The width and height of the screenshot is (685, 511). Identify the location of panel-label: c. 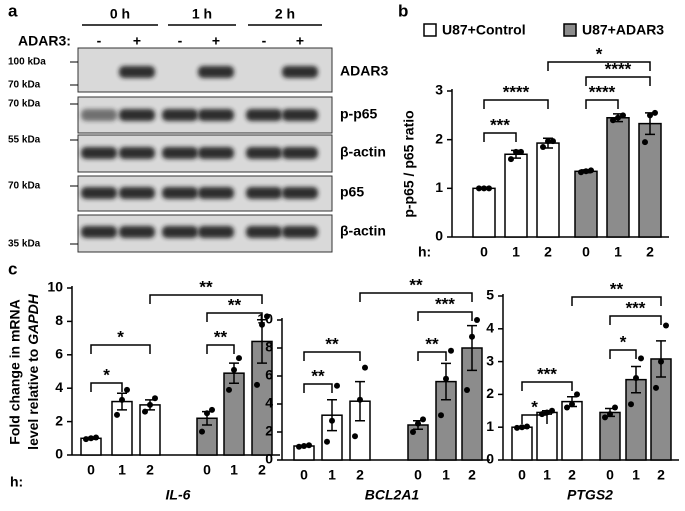
(12, 268).